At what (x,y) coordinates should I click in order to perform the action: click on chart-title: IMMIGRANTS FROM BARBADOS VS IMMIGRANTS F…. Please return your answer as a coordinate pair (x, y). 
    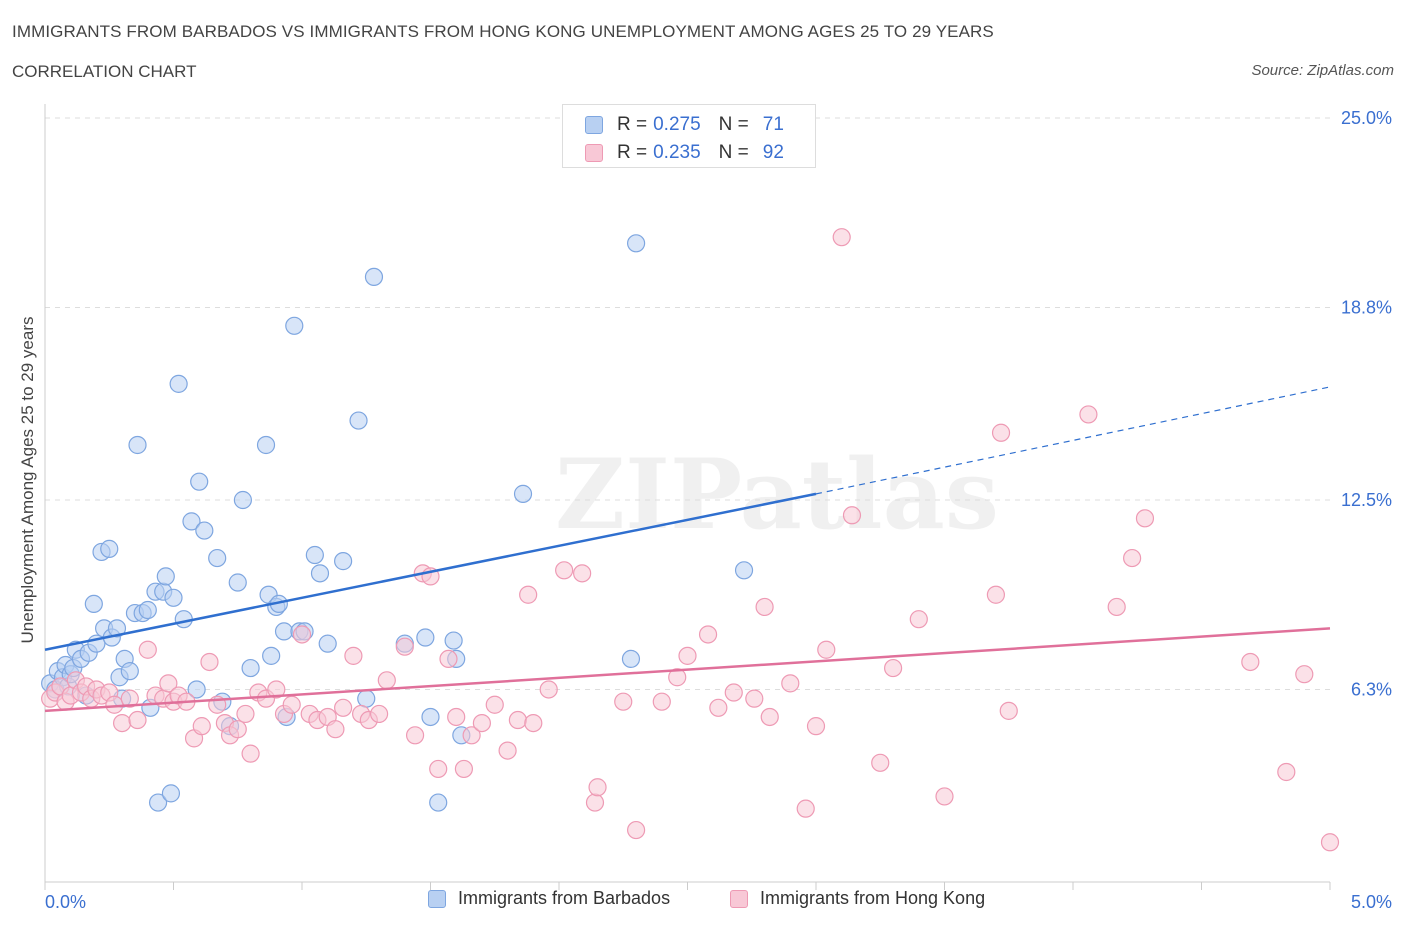
    Looking at the image, I should click on (503, 31).